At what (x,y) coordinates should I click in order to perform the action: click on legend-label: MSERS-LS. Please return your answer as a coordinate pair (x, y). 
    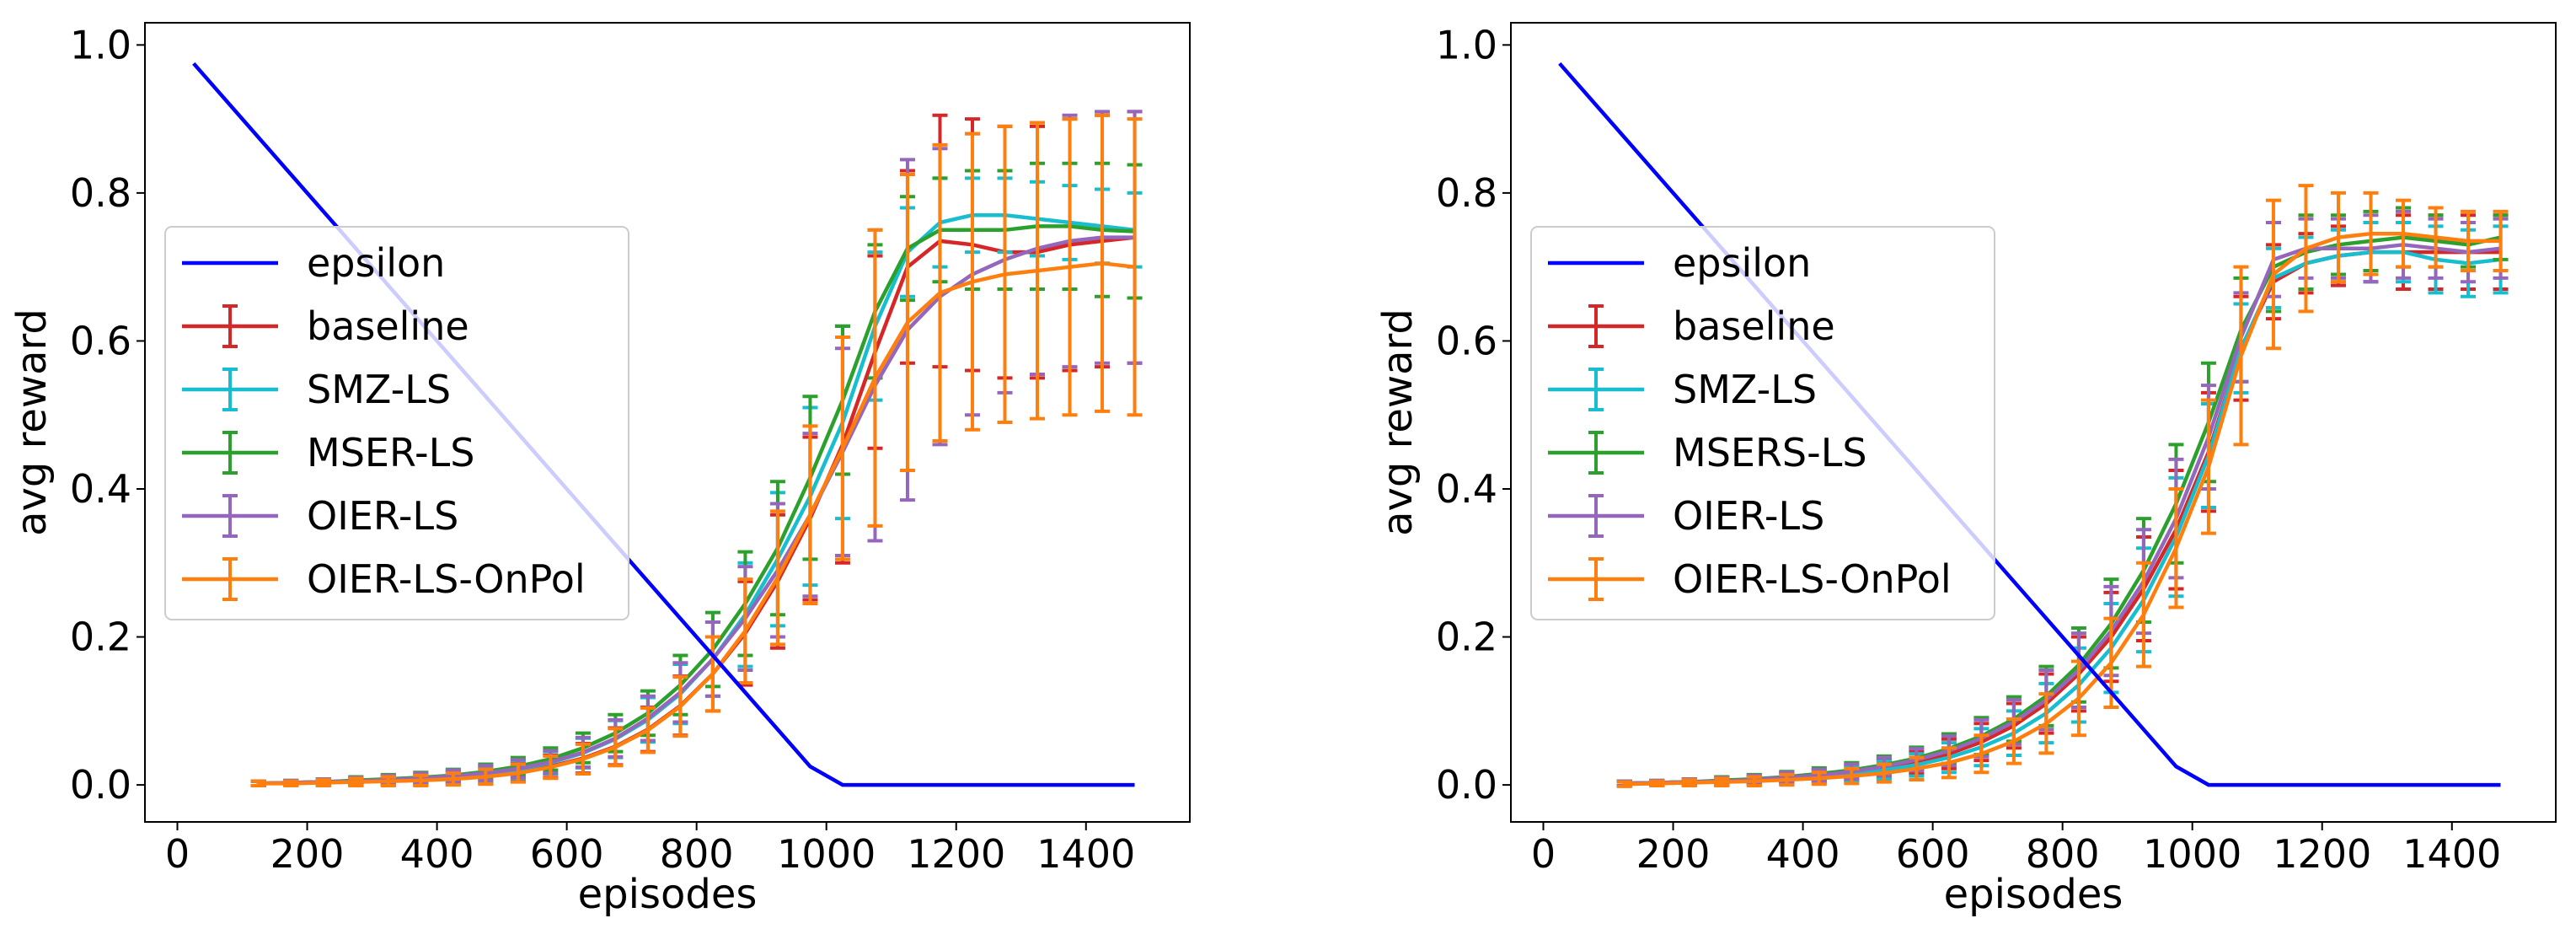
    Looking at the image, I should click on (1770, 453).